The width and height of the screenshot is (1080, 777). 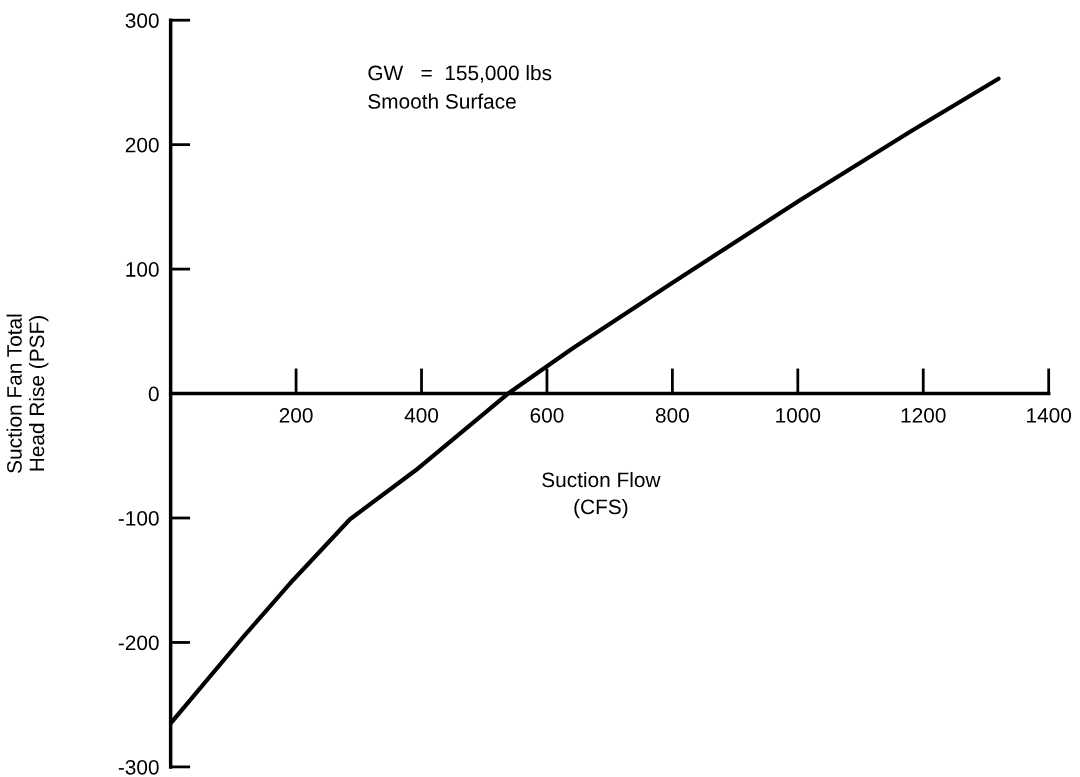 I want to click on x-tick-label: 600, so click(x=547, y=415).